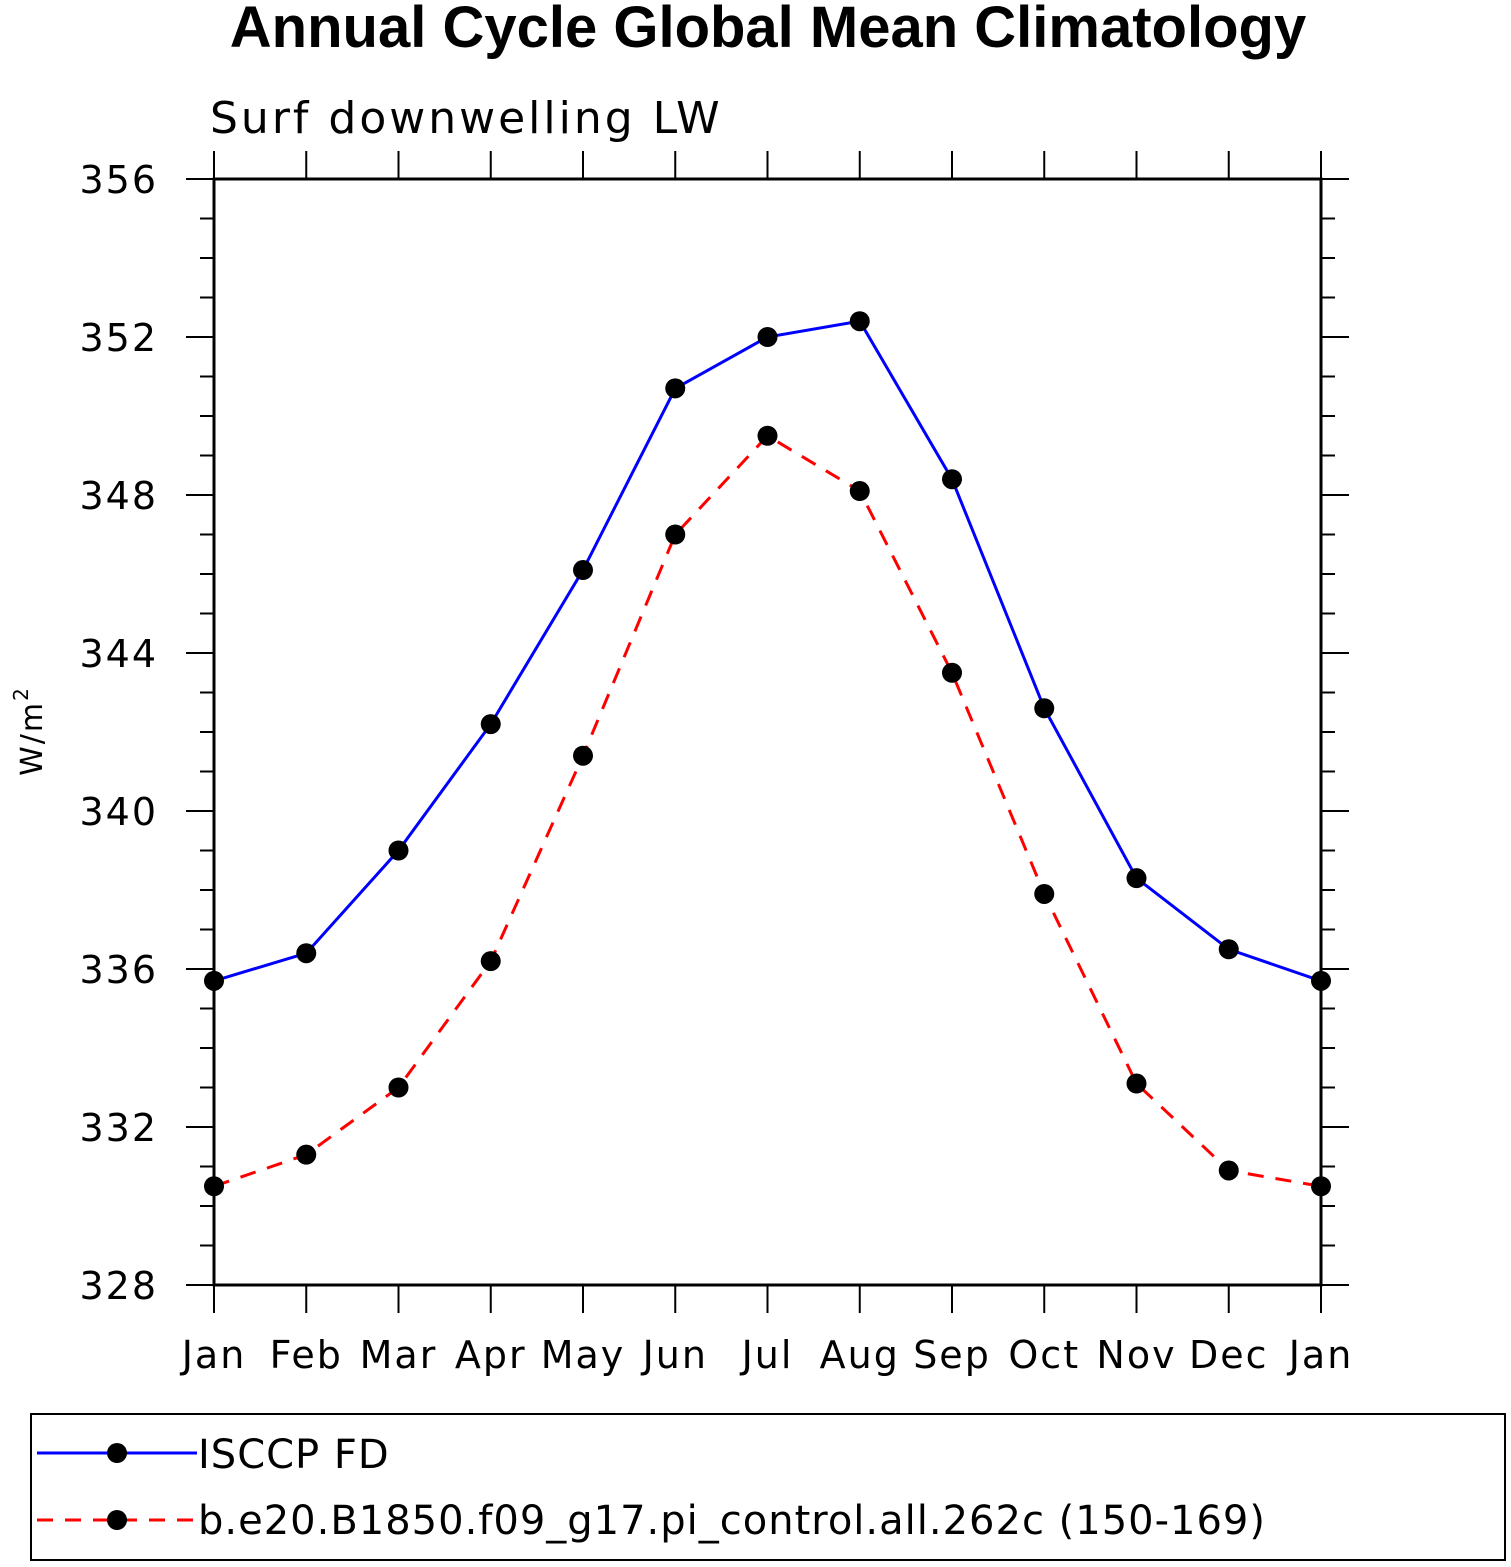 The image size is (1511, 1567). What do you see at coordinates (768, 30) in the screenshot?
I see `chart-title: Annual Cycle Global Mean Climatology` at bounding box center [768, 30].